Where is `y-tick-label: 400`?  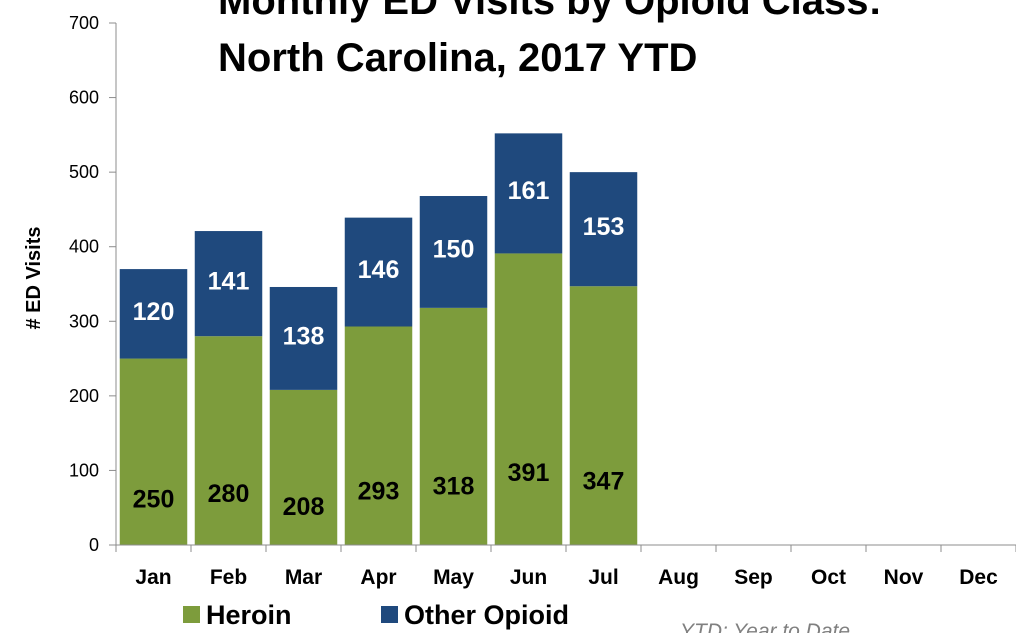 y-tick-label: 400 is located at coordinates (84, 247).